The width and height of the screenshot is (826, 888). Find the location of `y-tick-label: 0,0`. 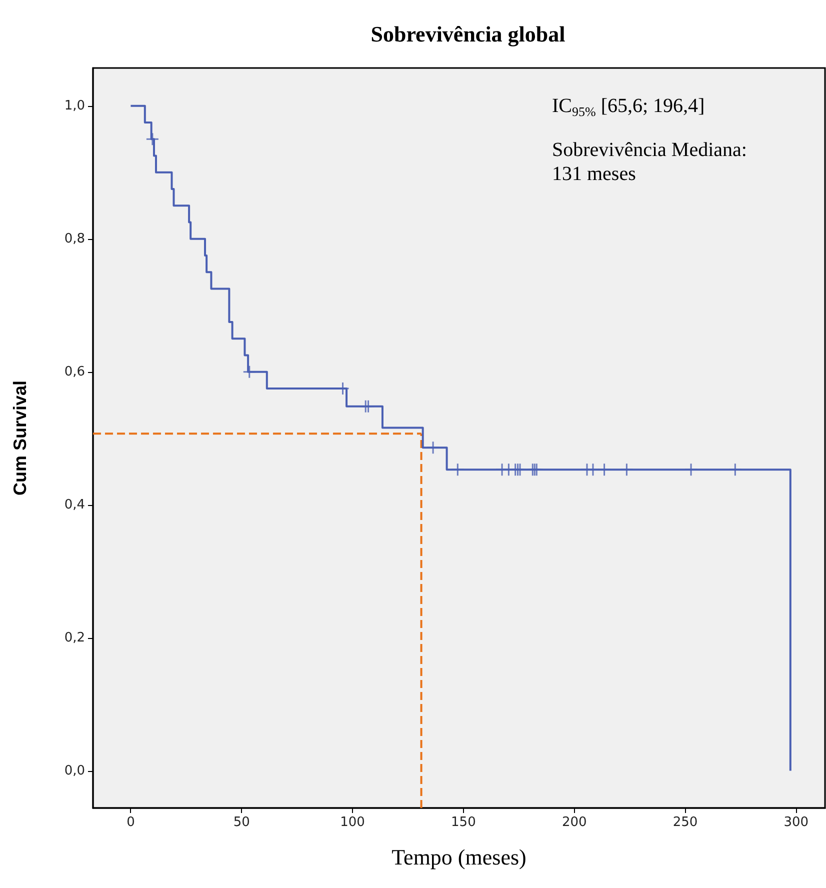

y-tick-label: 0,0 is located at coordinates (74, 770).